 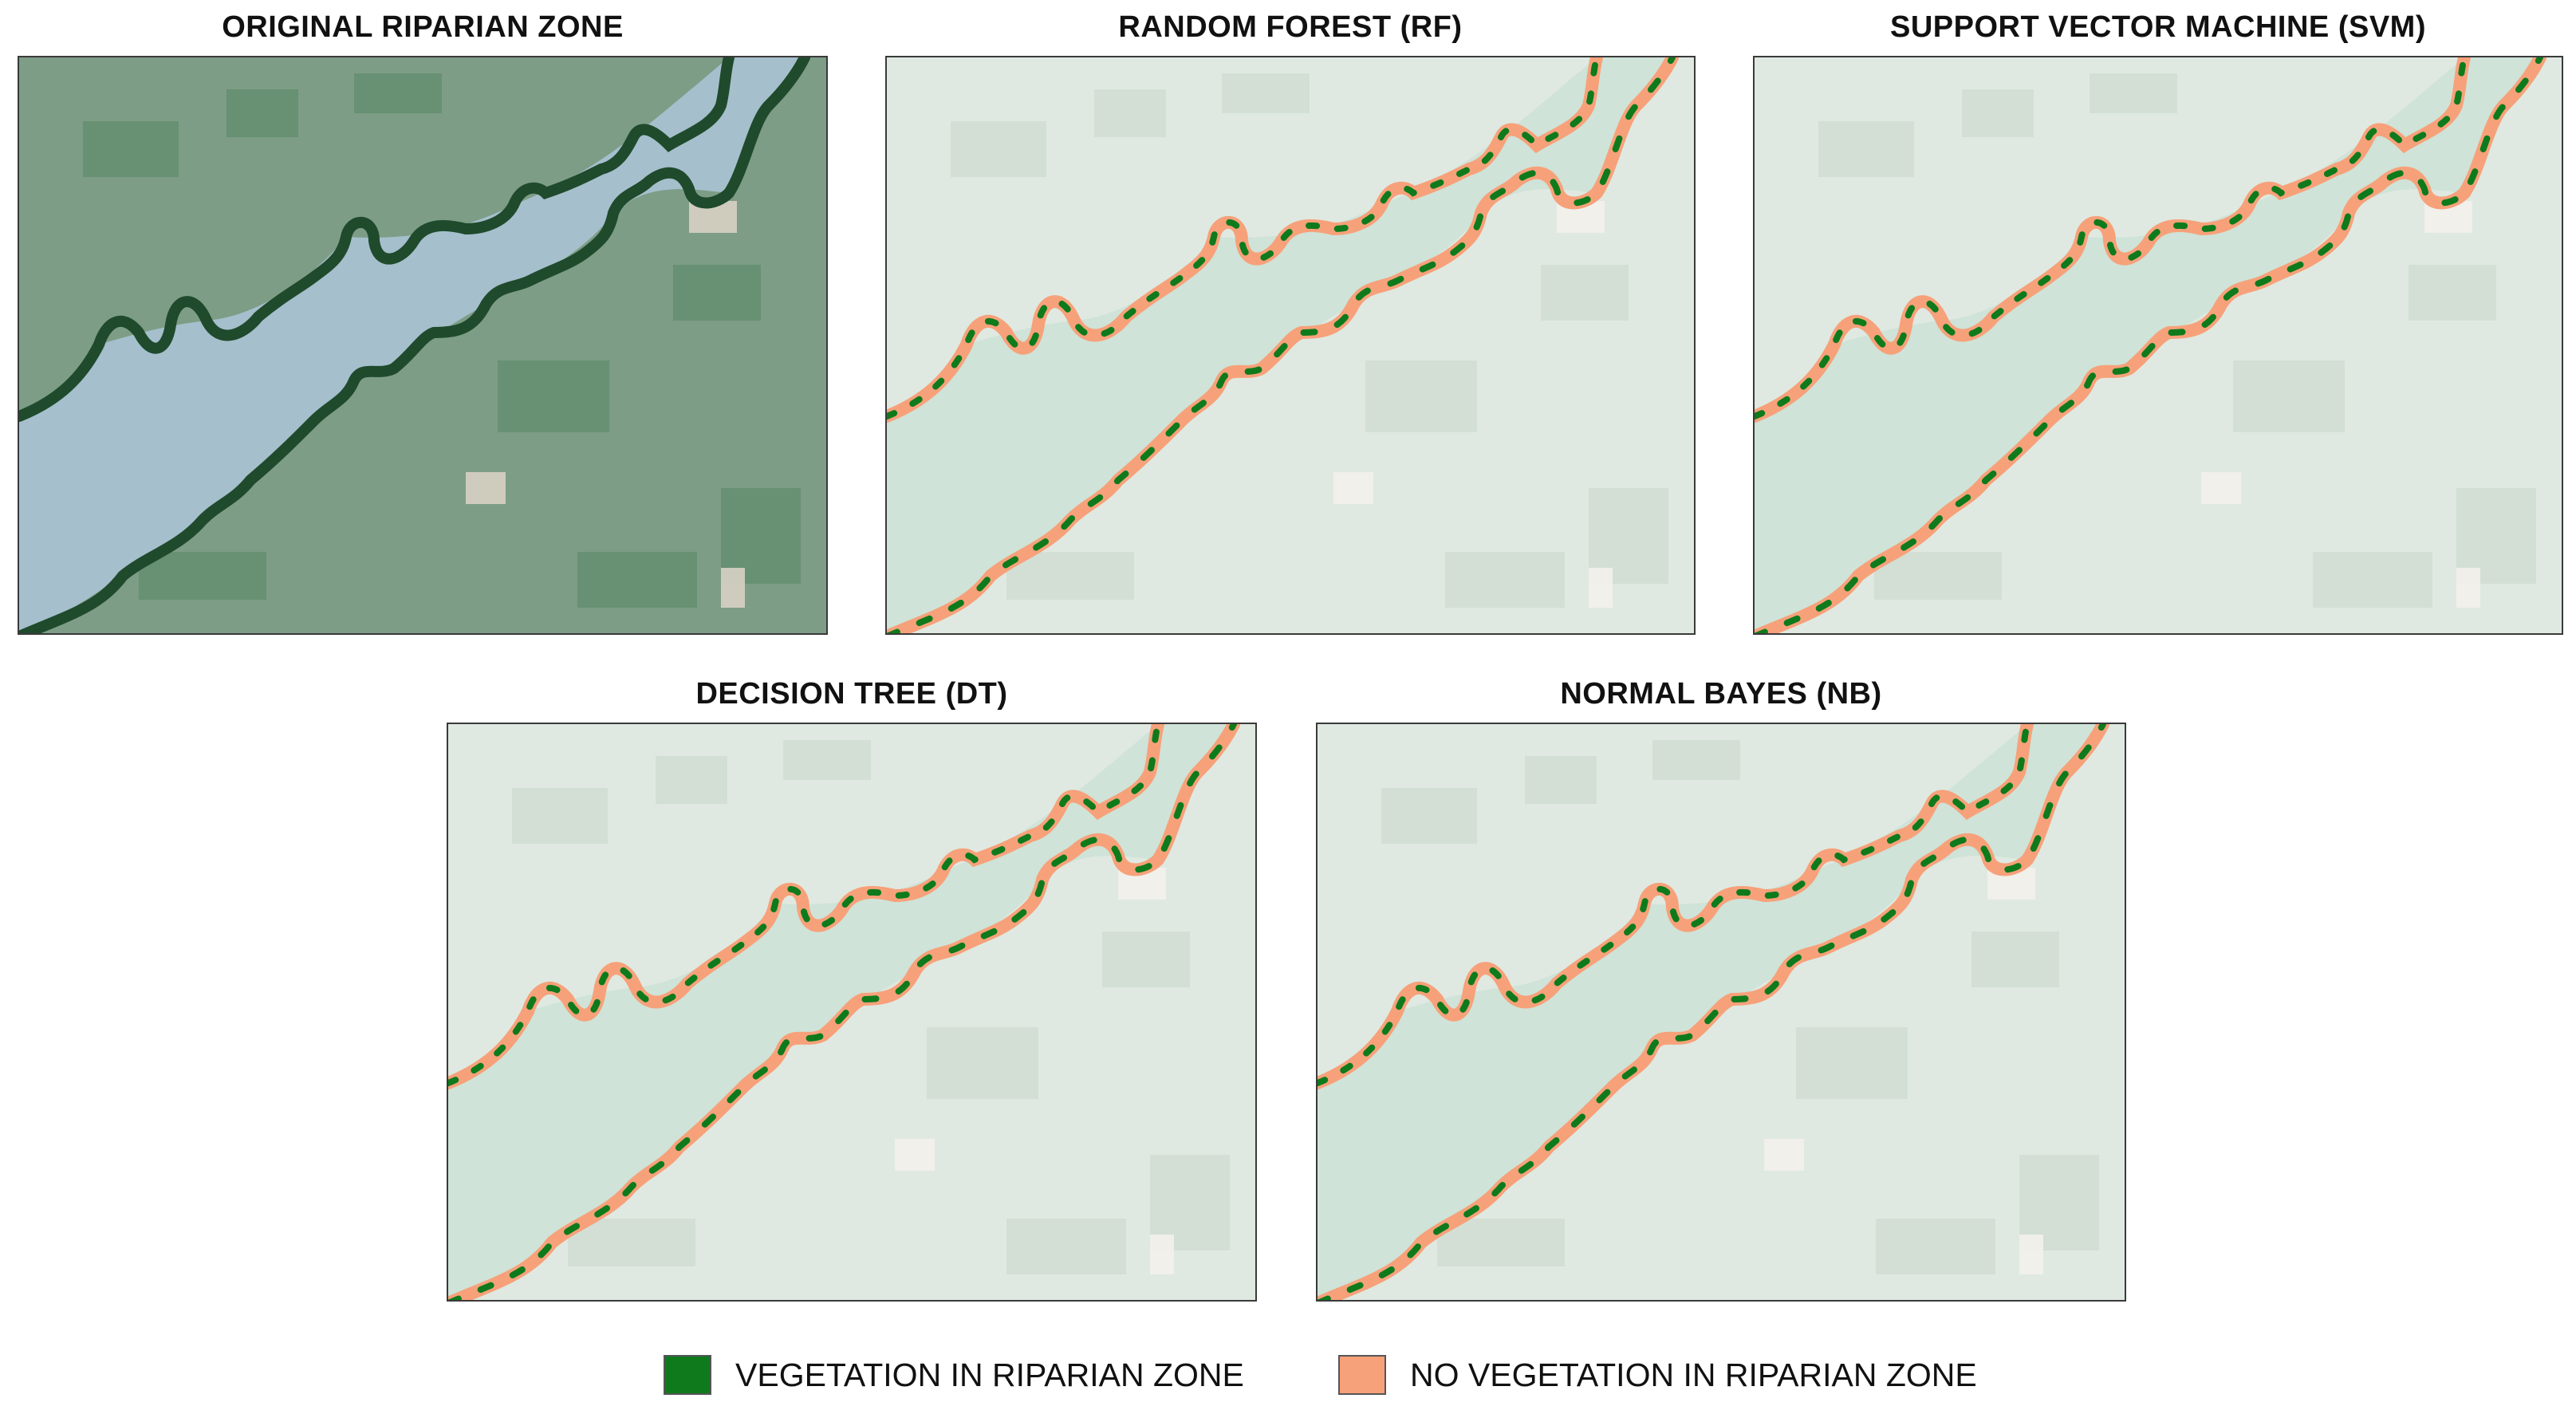 What do you see at coordinates (377, 240) in the screenshot?
I see `riparian-north-bank` at bounding box center [377, 240].